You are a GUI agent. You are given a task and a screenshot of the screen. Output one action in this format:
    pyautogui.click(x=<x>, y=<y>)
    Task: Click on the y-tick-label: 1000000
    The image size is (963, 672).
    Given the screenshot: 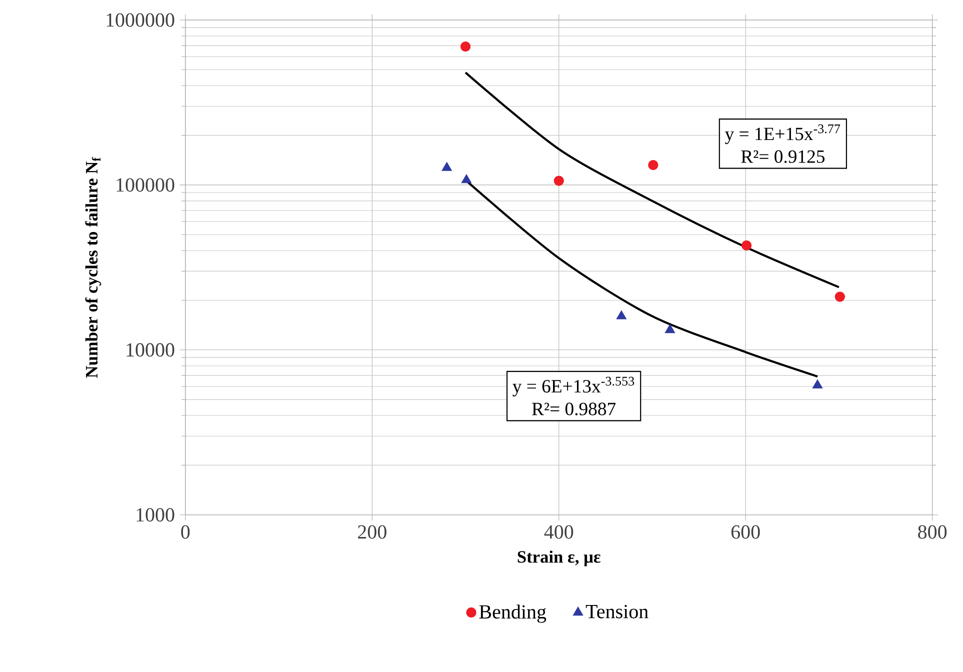 What is the action you would take?
    pyautogui.click(x=140, y=20)
    